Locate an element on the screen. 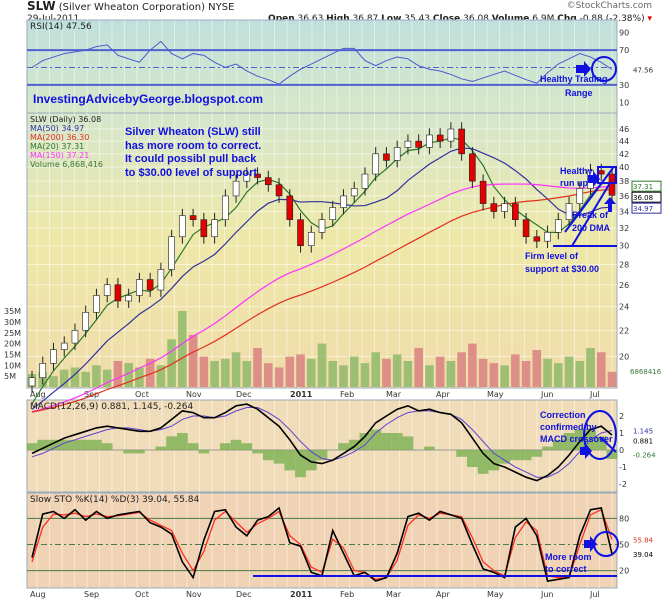 The image size is (662, 600). volume-value: 6.9M is located at coordinates (543, 19).